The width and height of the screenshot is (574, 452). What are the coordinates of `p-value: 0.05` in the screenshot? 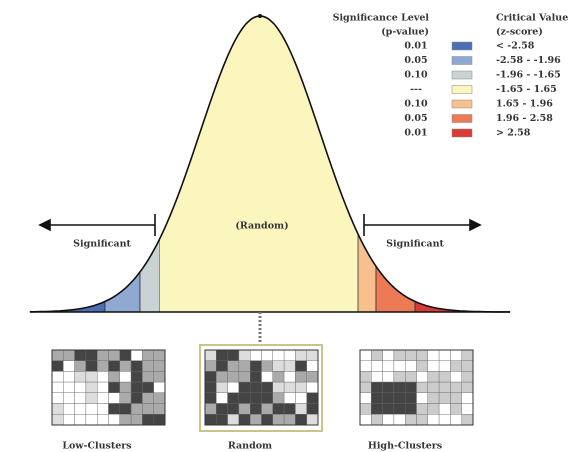 It's located at (415, 60).